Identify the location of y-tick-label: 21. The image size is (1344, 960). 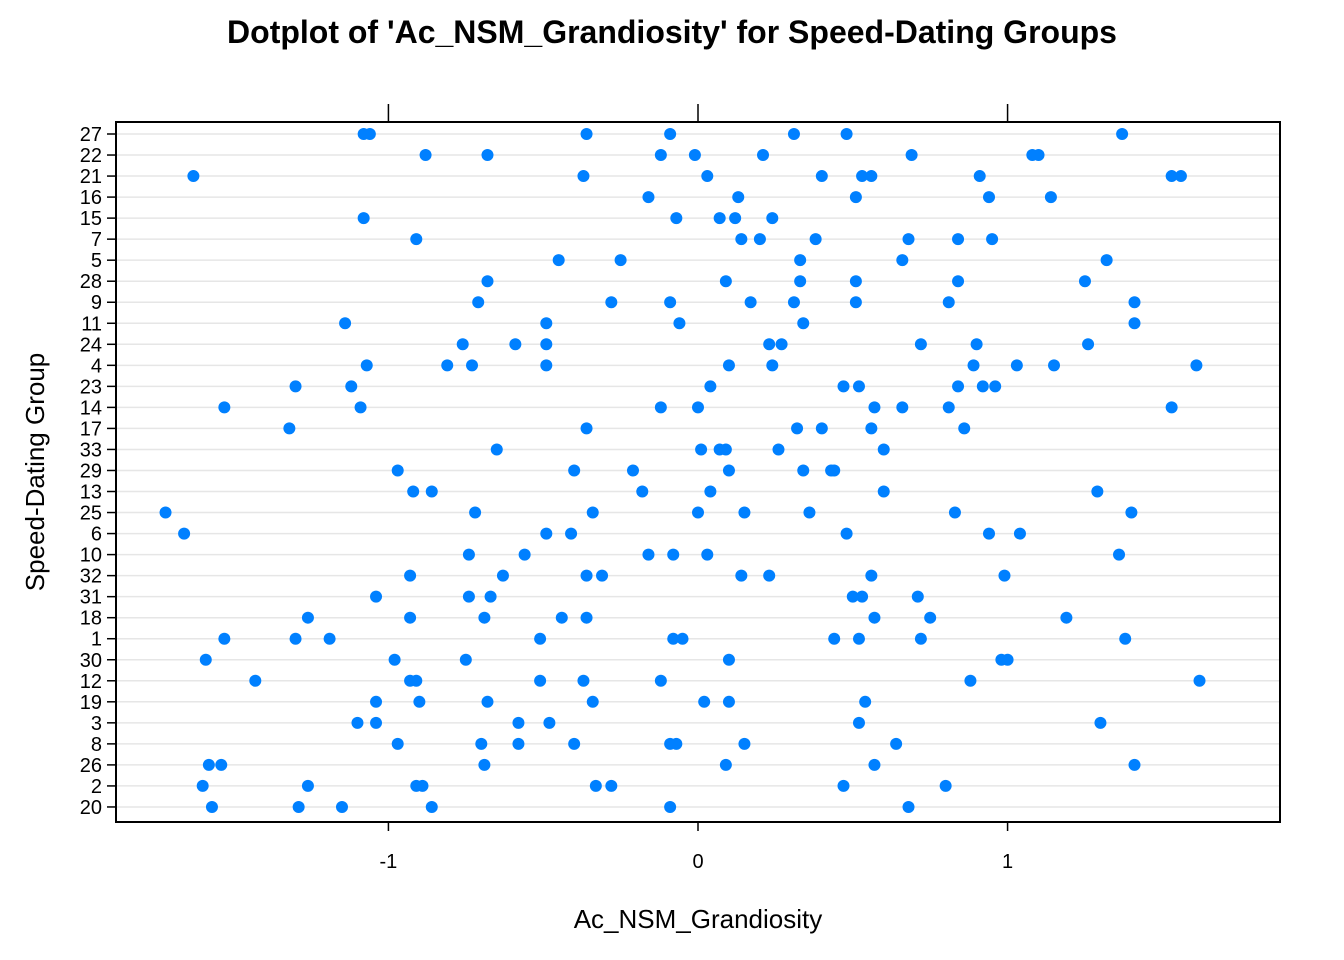
(91, 177).